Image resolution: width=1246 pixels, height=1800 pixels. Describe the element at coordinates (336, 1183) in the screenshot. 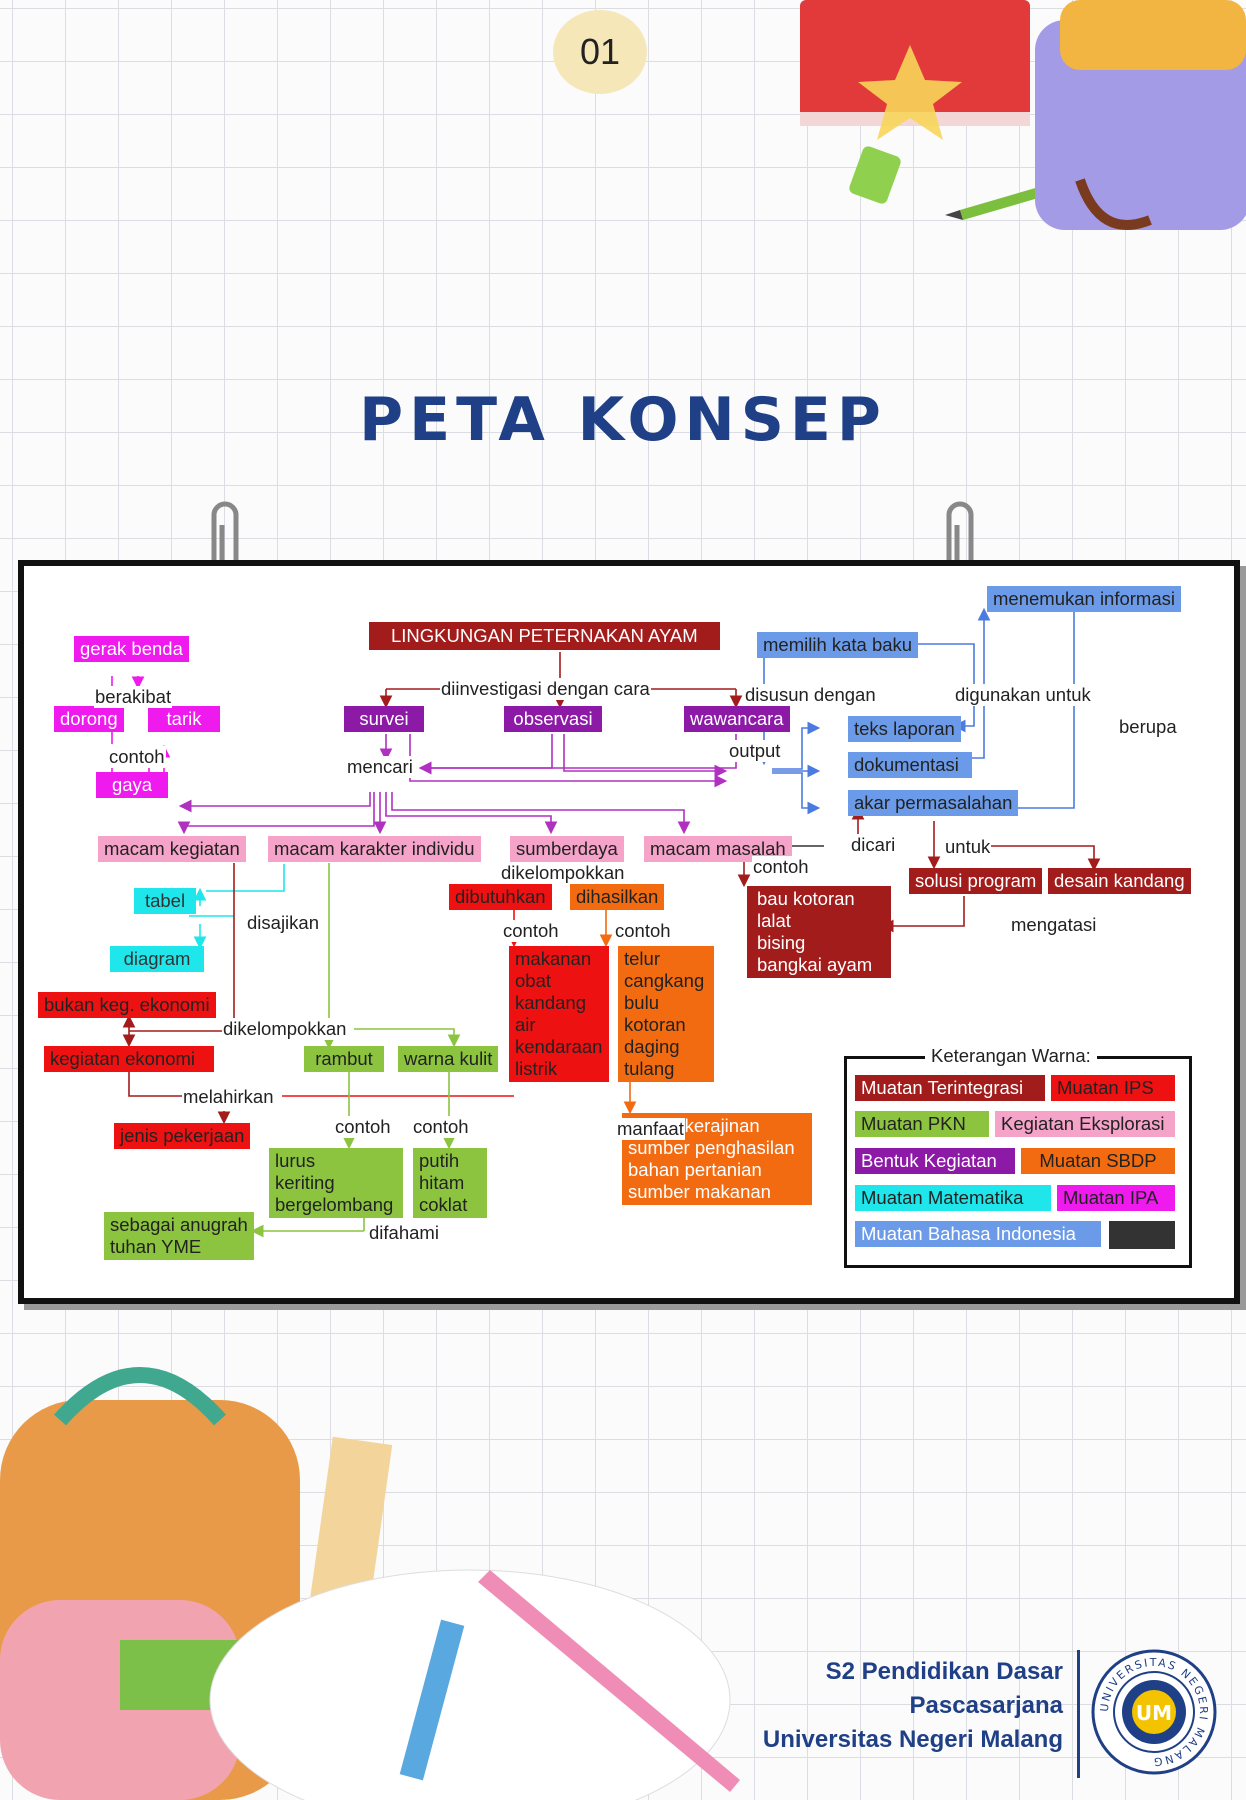

I see `node-rambut-contoh: lurus keriting bergelombang` at that location.